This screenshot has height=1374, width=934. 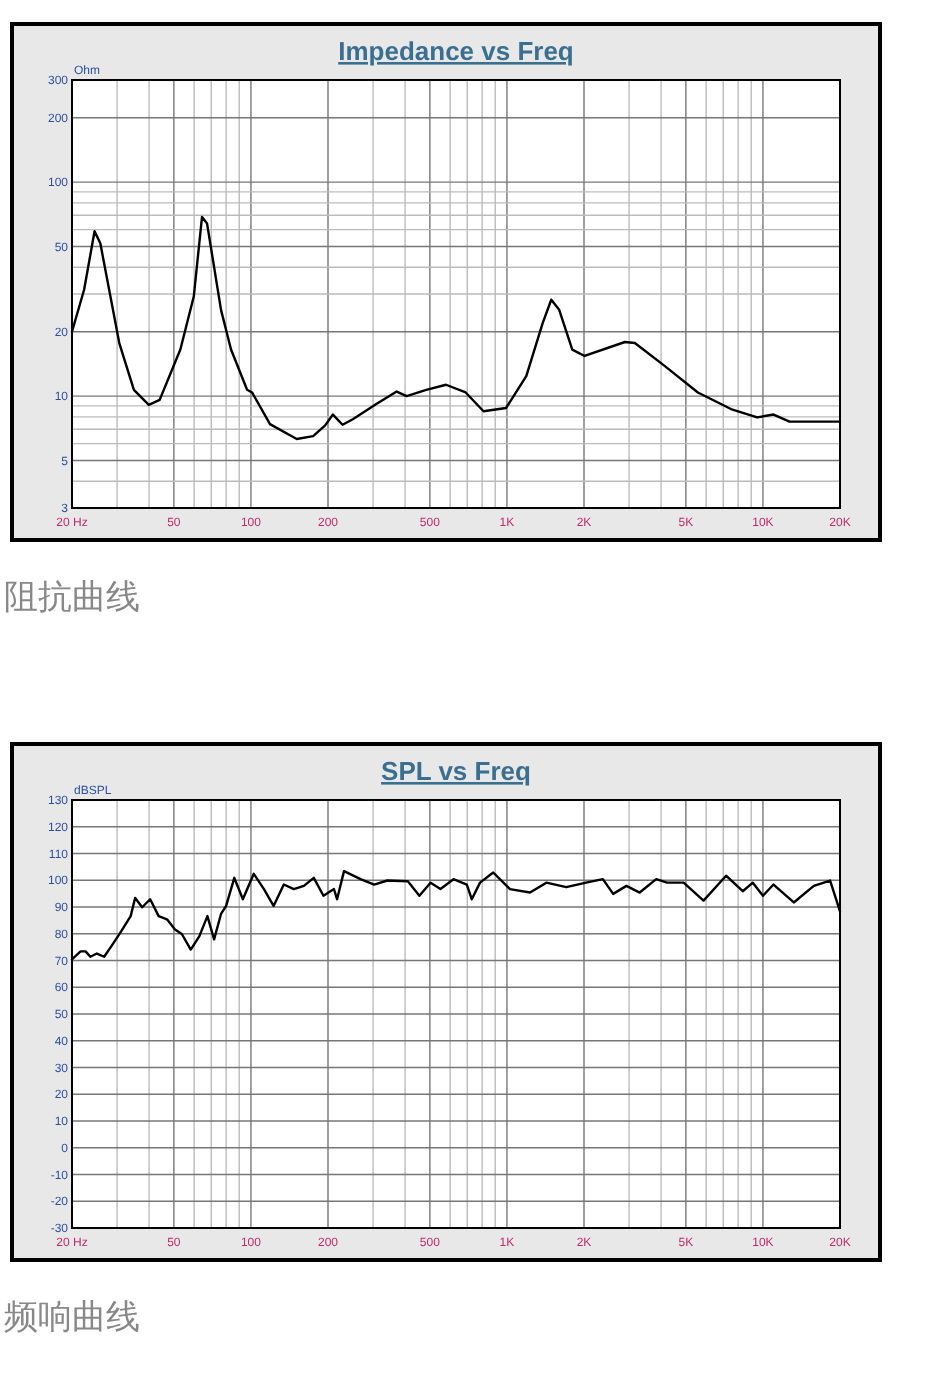 I want to click on text: 阻抗曲线, so click(x=72, y=598).